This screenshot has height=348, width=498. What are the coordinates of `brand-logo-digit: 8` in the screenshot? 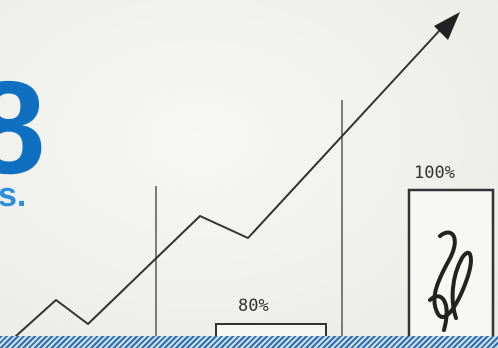 It's located at (22, 127).